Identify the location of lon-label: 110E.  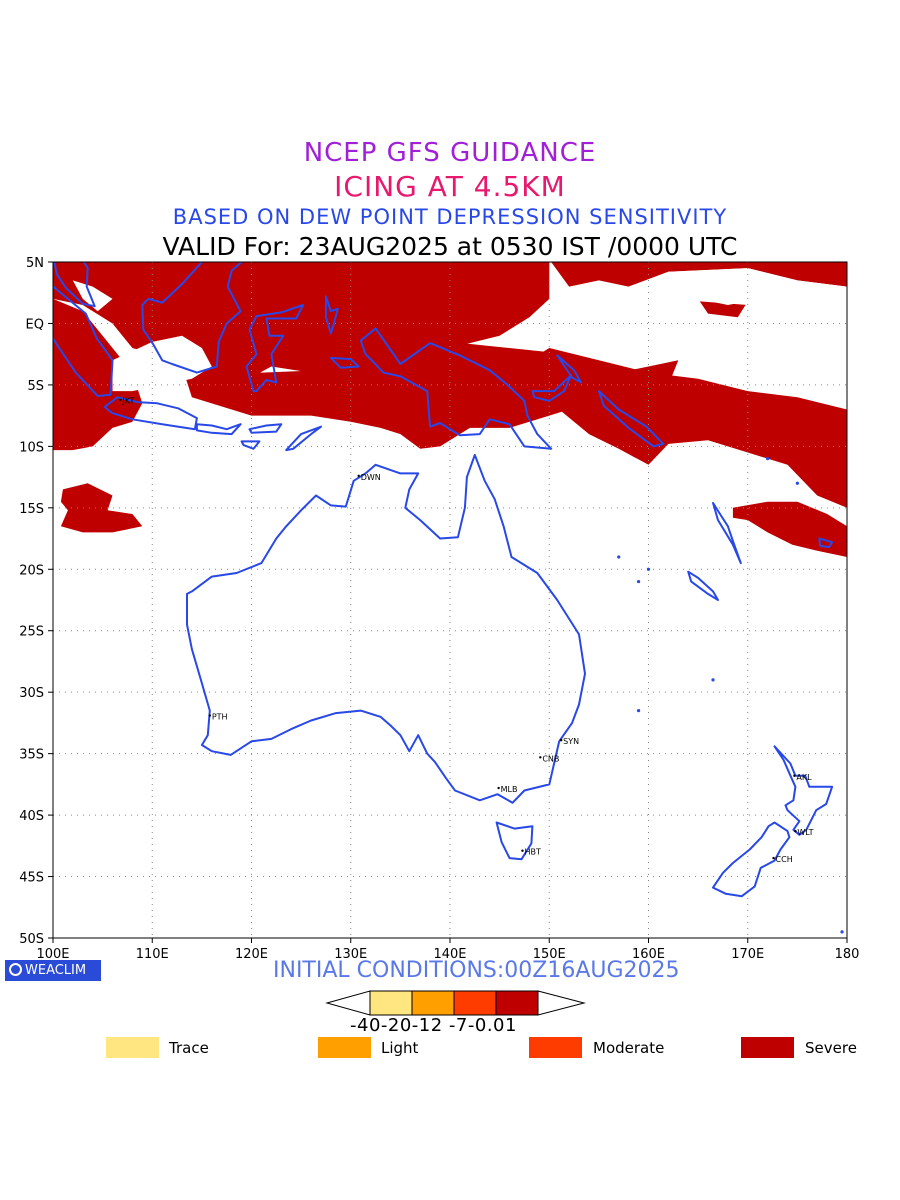
(152, 954).